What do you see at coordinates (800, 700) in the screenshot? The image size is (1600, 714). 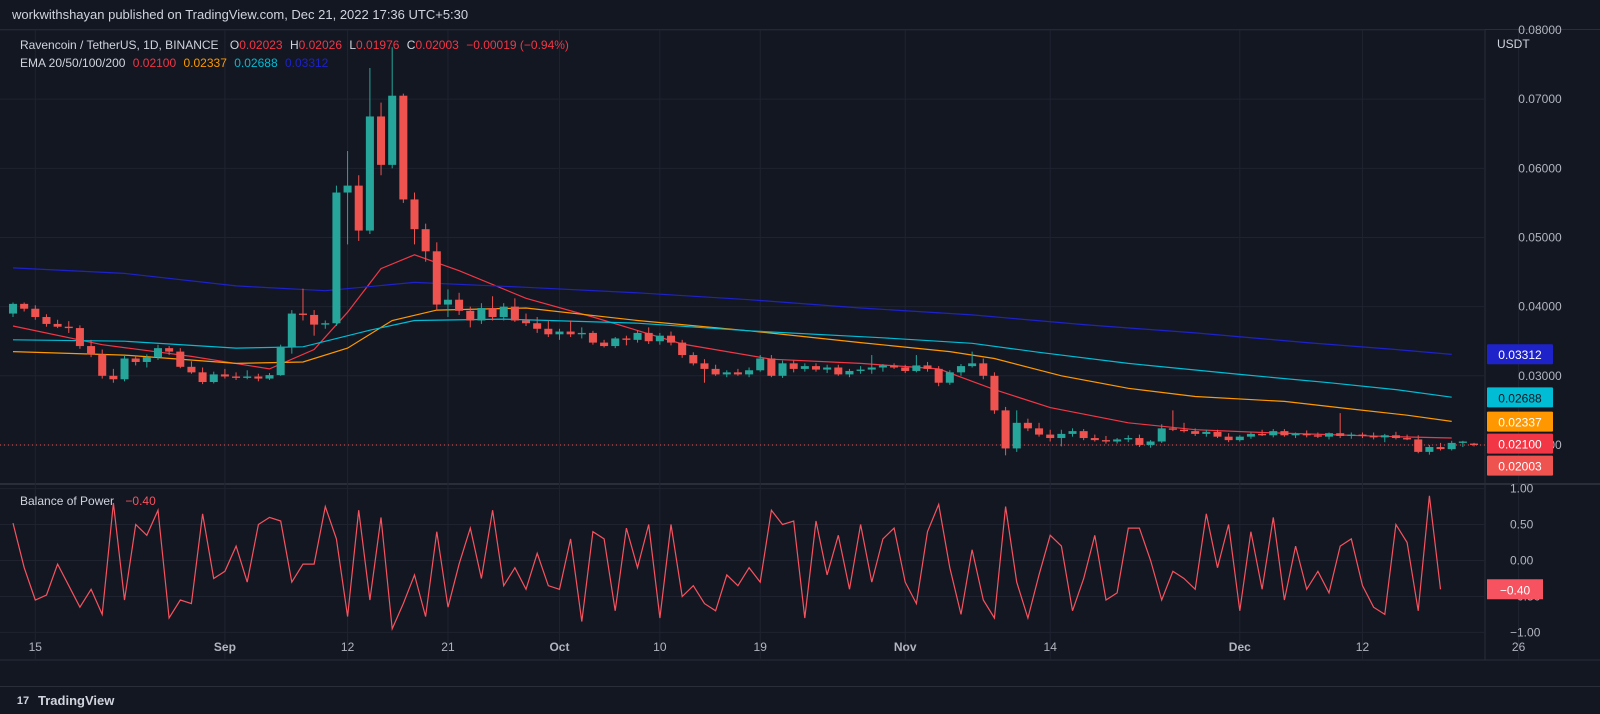 I see `footer: 17 TradingView` at bounding box center [800, 700].